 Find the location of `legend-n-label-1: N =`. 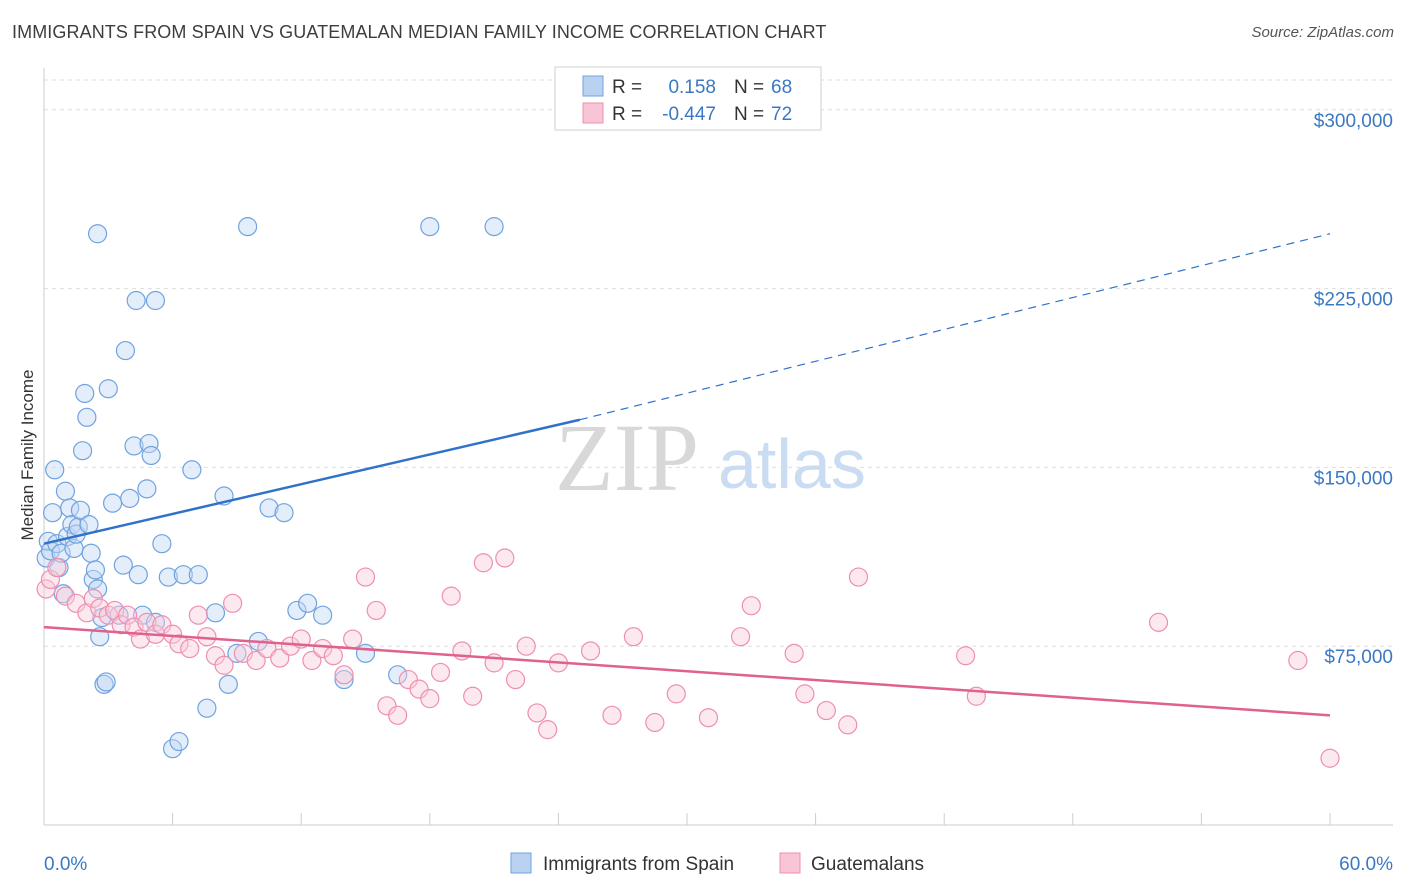

legend-n-label-1: N = is located at coordinates (749, 87).